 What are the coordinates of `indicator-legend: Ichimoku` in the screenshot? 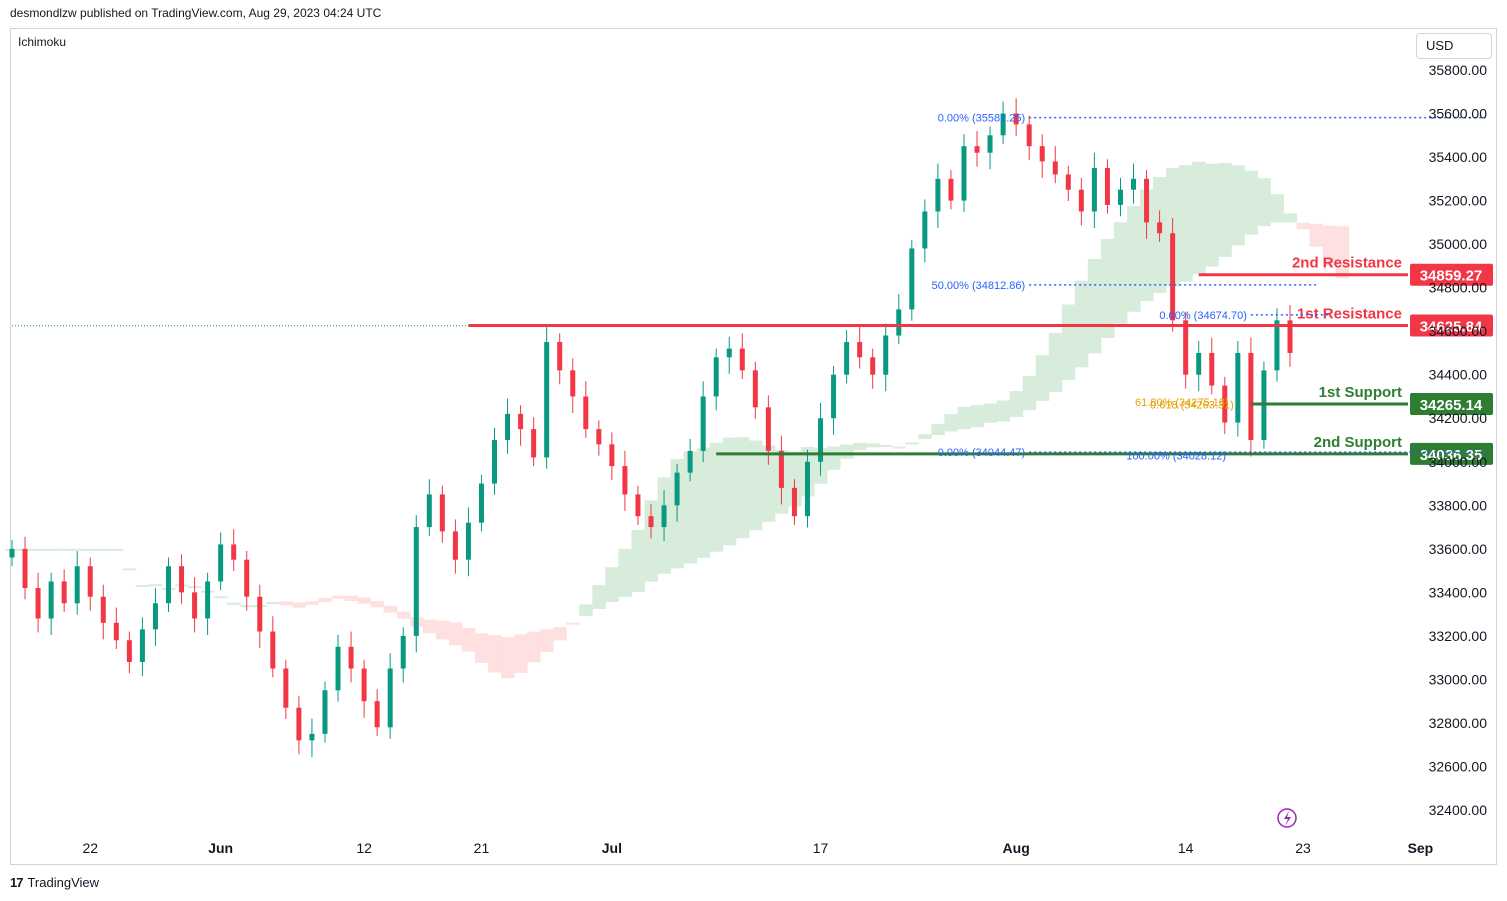 It's located at (42, 42).